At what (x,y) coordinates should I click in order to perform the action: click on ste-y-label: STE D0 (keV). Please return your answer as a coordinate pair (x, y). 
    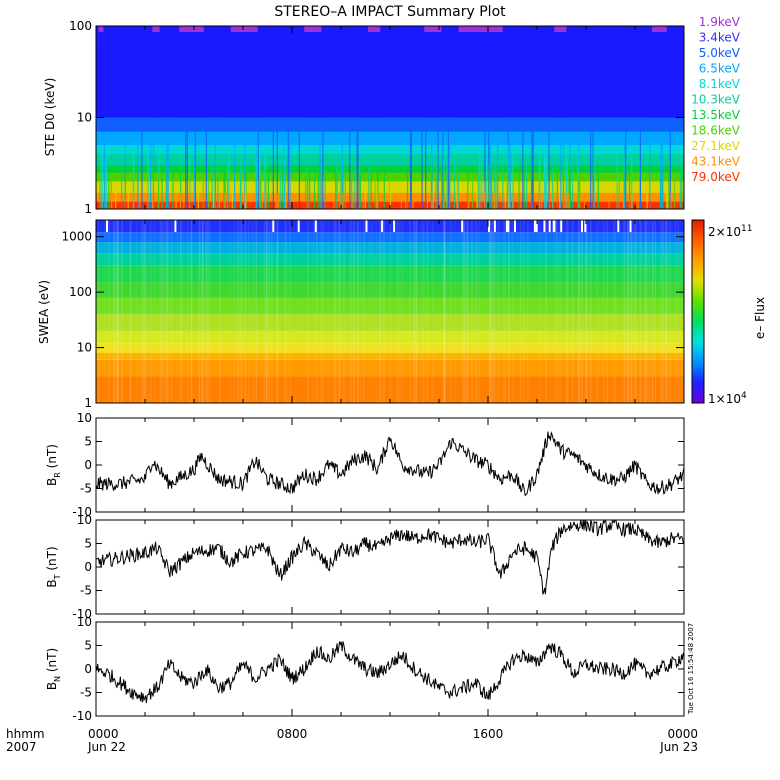
    Looking at the image, I should click on (50, 117).